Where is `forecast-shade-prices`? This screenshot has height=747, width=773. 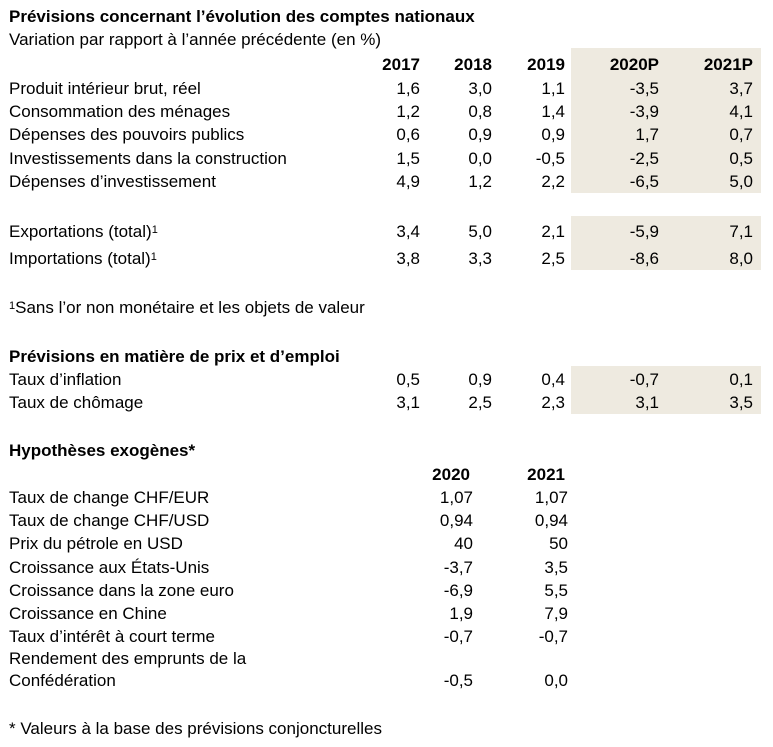 forecast-shade-prices is located at coordinates (666, 390).